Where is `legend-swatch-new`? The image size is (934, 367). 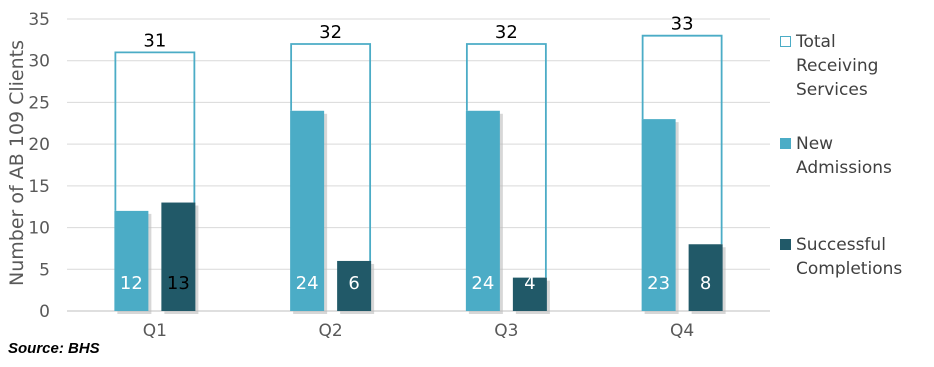
legend-swatch-new is located at coordinates (785, 143).